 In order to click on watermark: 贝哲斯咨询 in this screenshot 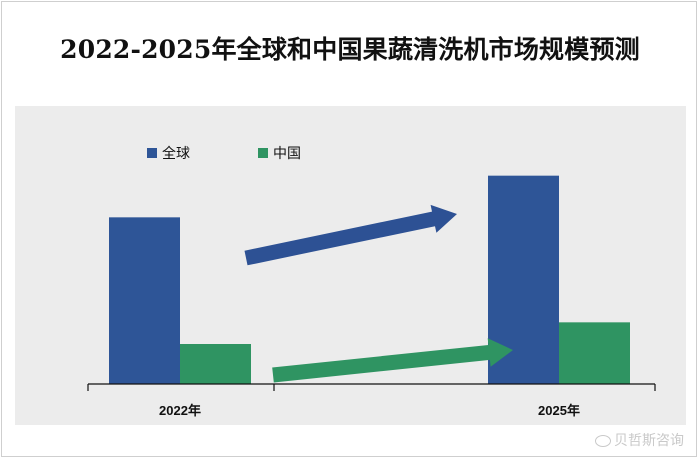, I will do `click(639, 440)`.